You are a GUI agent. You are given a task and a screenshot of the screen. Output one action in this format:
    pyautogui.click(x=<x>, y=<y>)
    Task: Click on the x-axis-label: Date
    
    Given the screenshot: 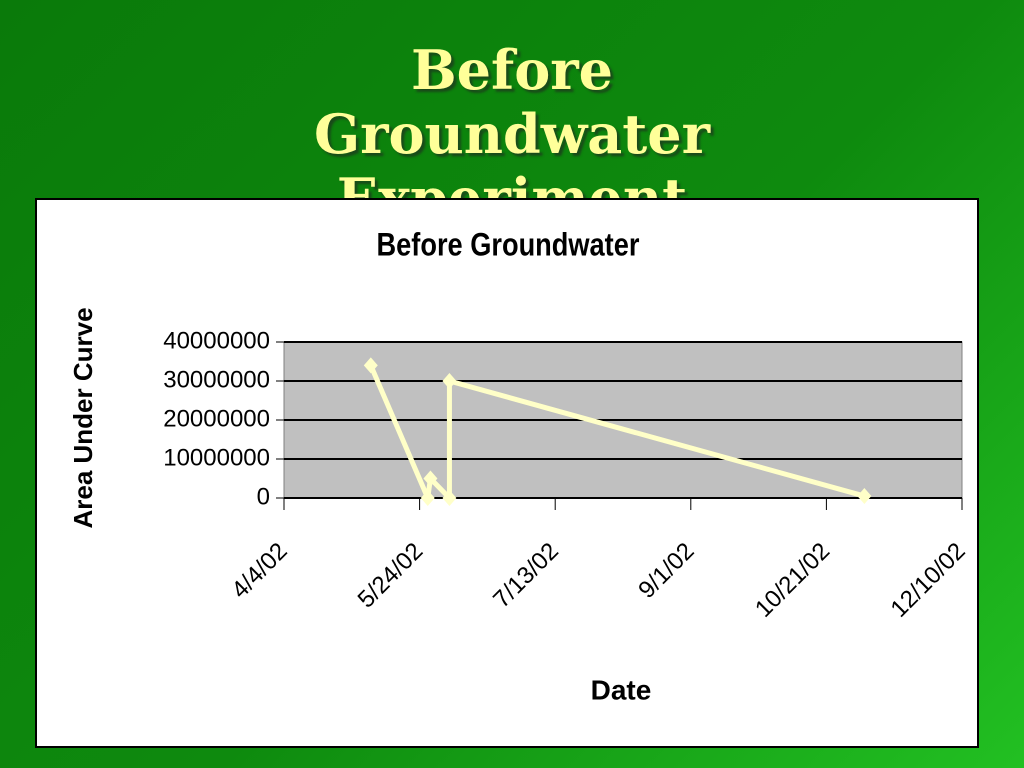 What is the action you would take?
    pyautogui.click(x=621, y=689)
    